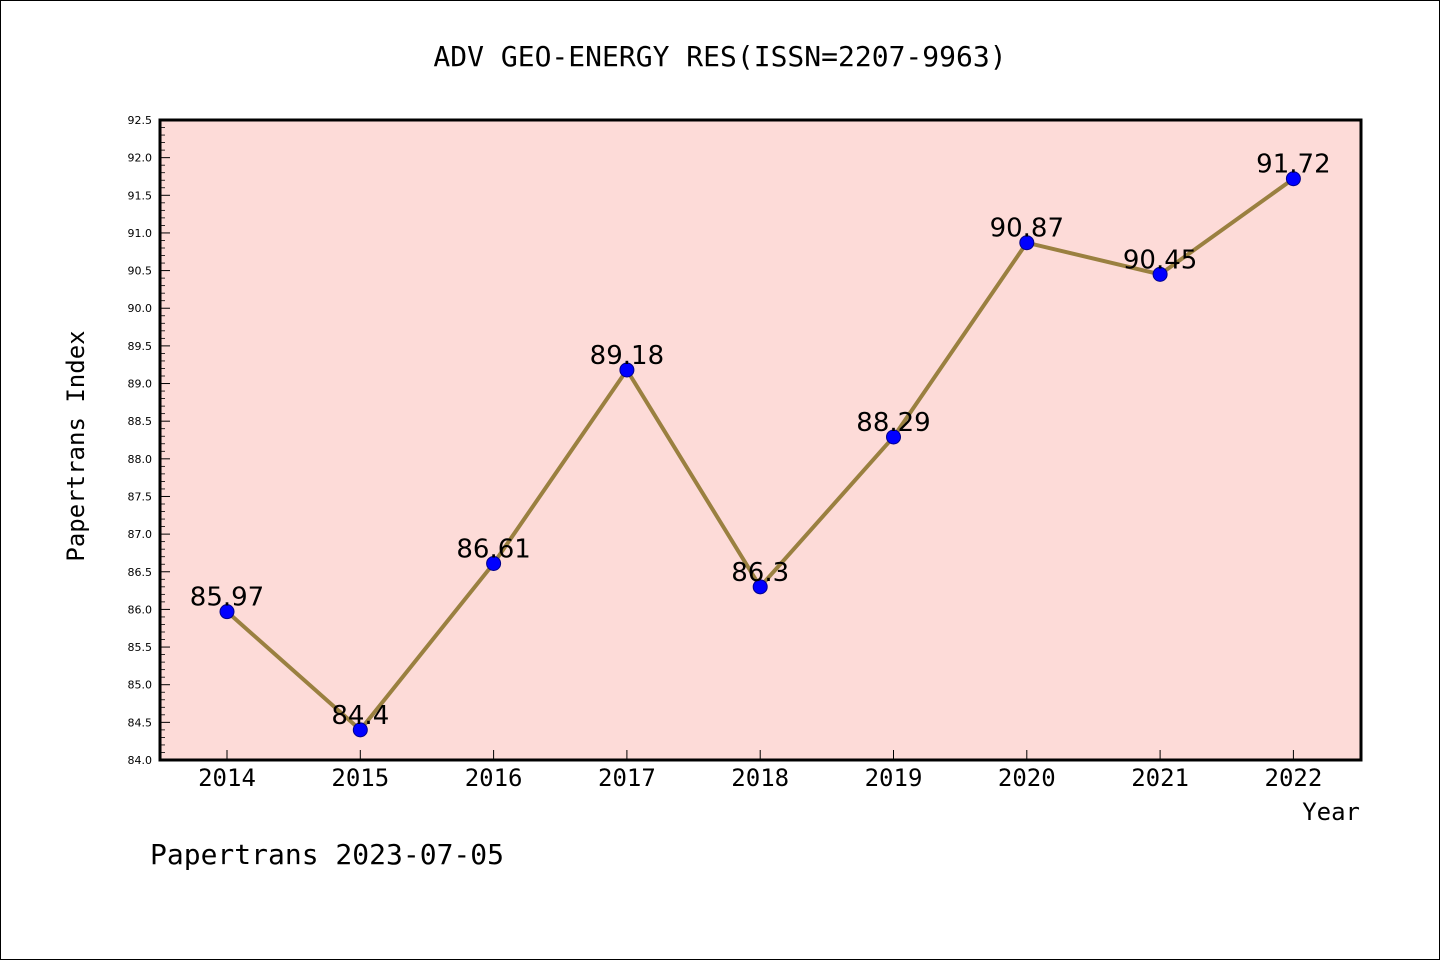 Image resolution: width=1440 pixels, height=960 pixels. Describe the element at coordinates (140, 609) in the screenshot. I see `y-tick-label: 86.0` at that location.